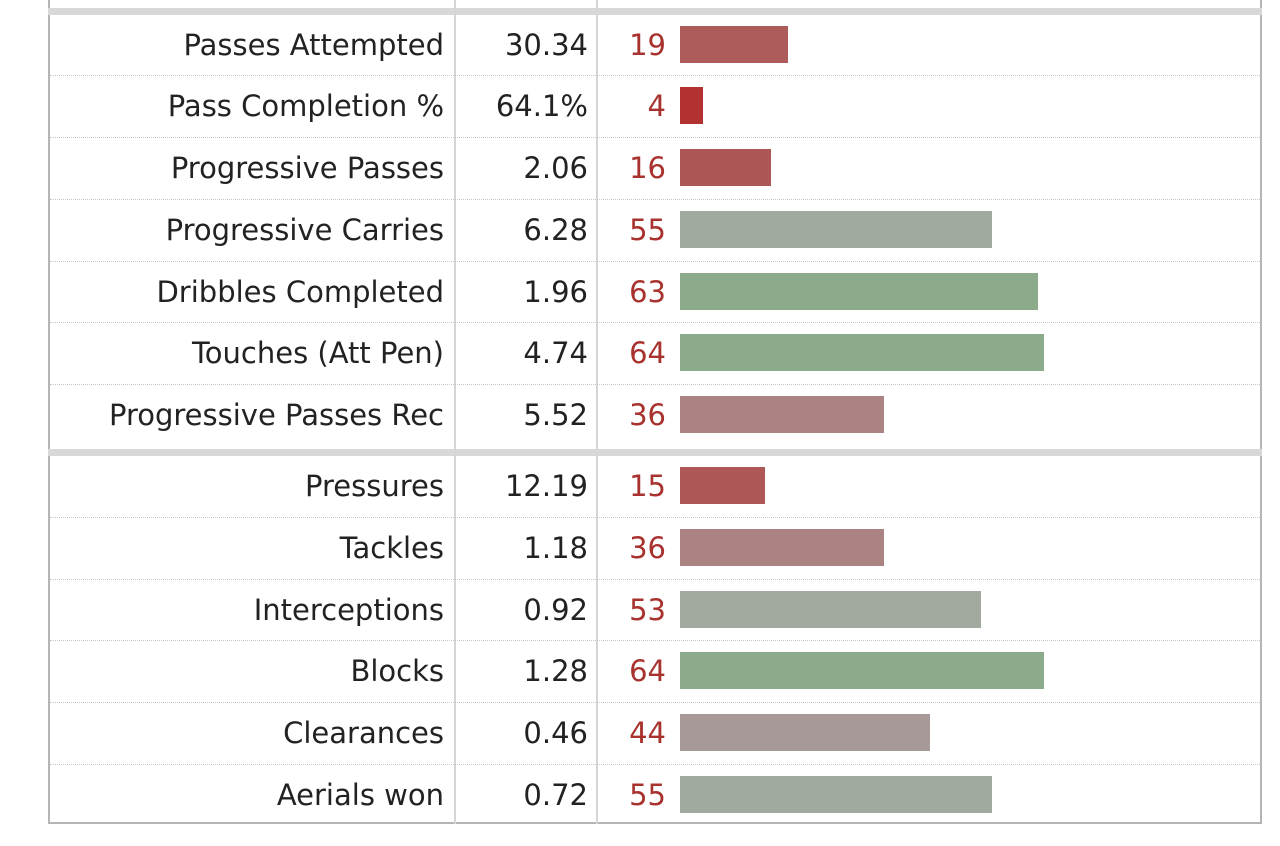 Image resolution: width=1280 pixels, height=846 pixels. What do you see at coordinates (300, 292) in the screenshot?
I see `stat-label: Dribbles Completed` at bounding box center [300, 292].